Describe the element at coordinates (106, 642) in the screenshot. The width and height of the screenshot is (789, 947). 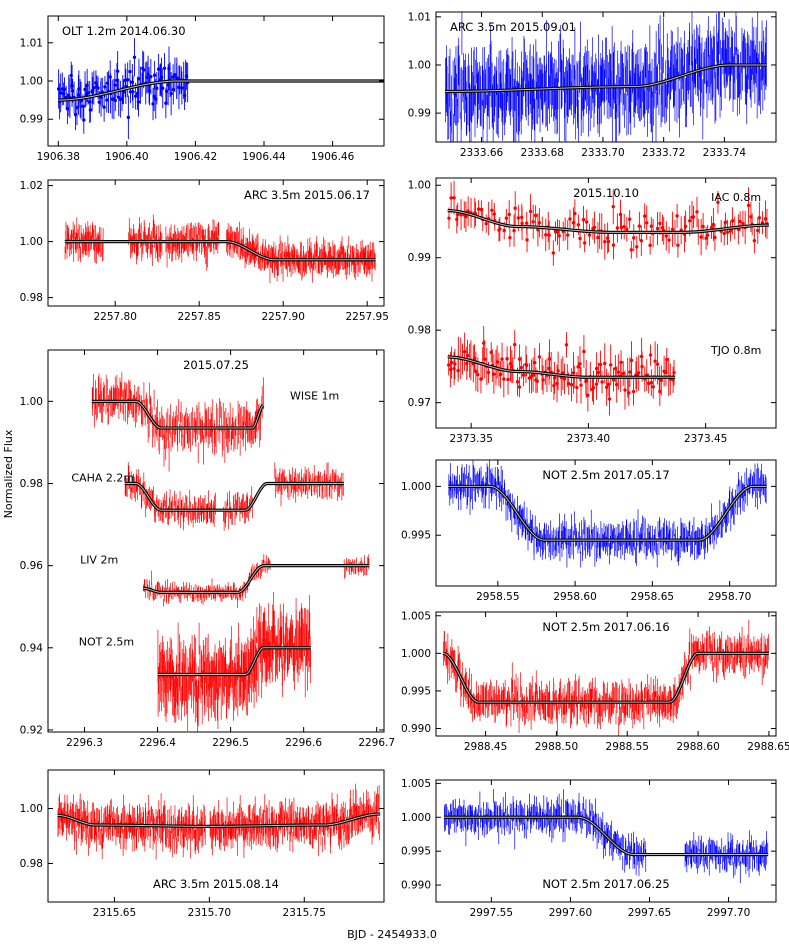
I see `series-label: NOT 2.5m` at that location.